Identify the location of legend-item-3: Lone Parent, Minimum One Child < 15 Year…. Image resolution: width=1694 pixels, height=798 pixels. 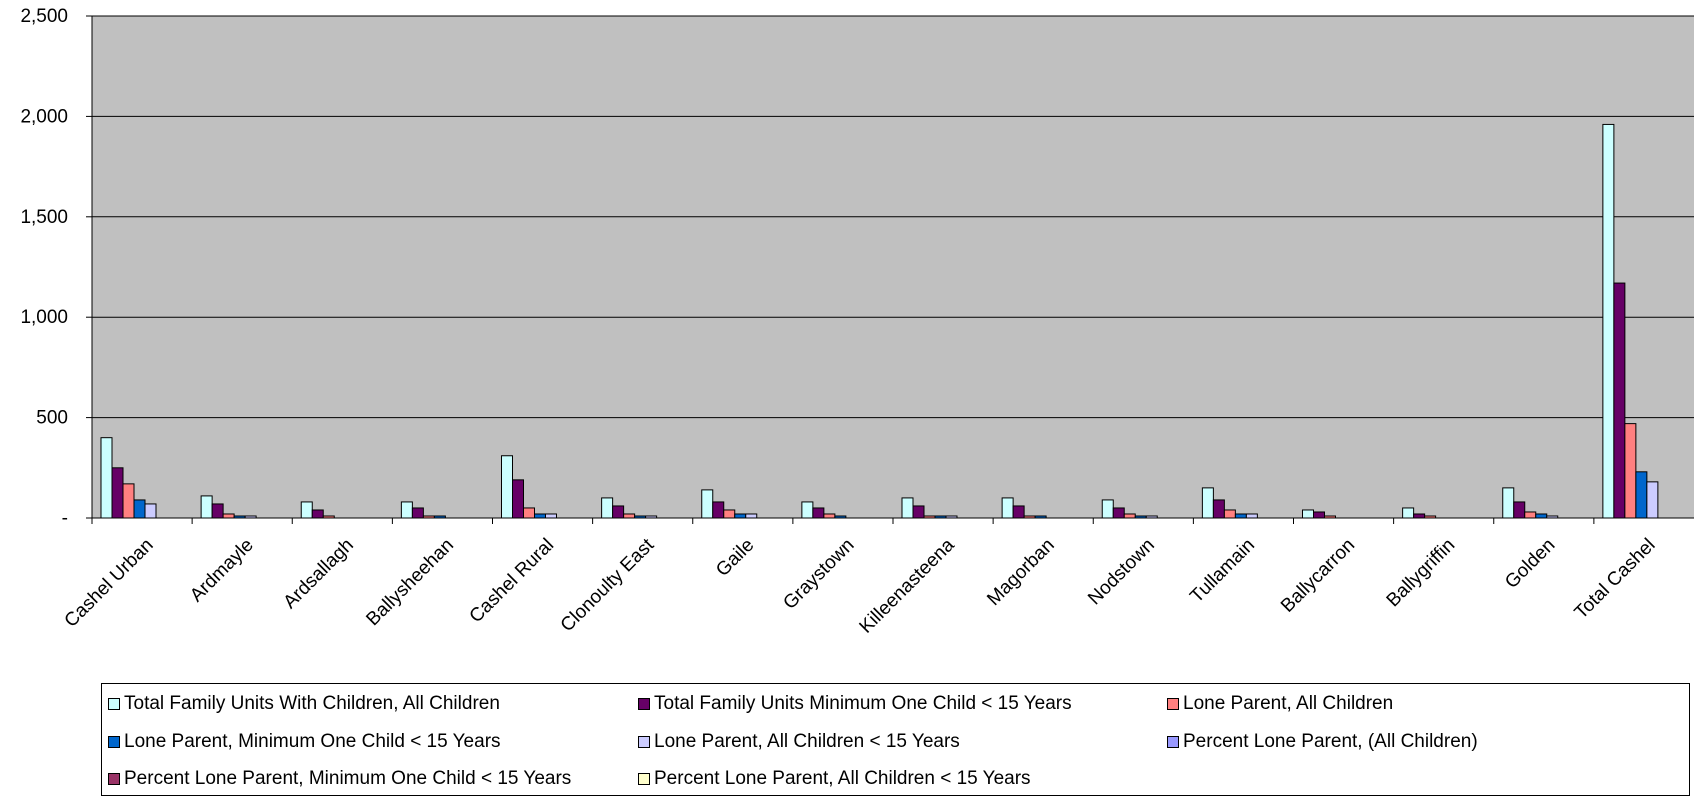
(304, 742).